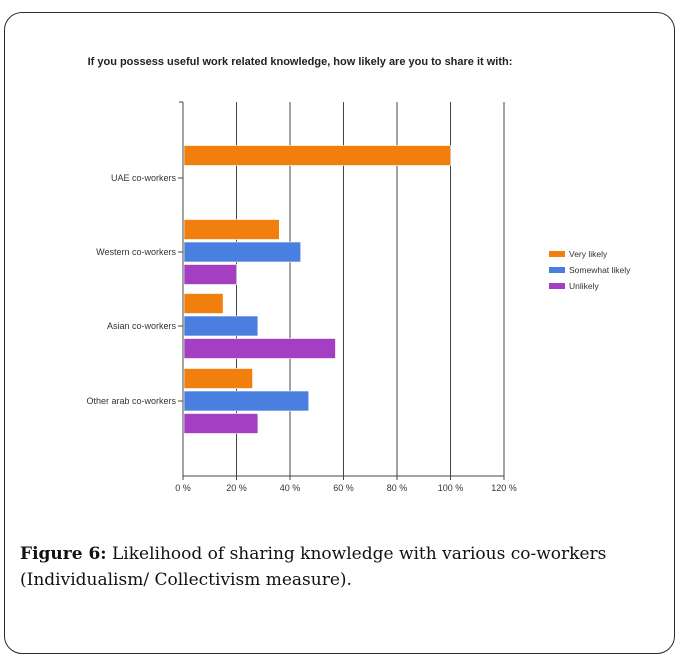 Image resolution: width=683 pixels, height=654 pixels. What do you see at coordinates (588, 254) in the screenshot?
I see `legend-label: Very likely` at bounding box center [588, 254].